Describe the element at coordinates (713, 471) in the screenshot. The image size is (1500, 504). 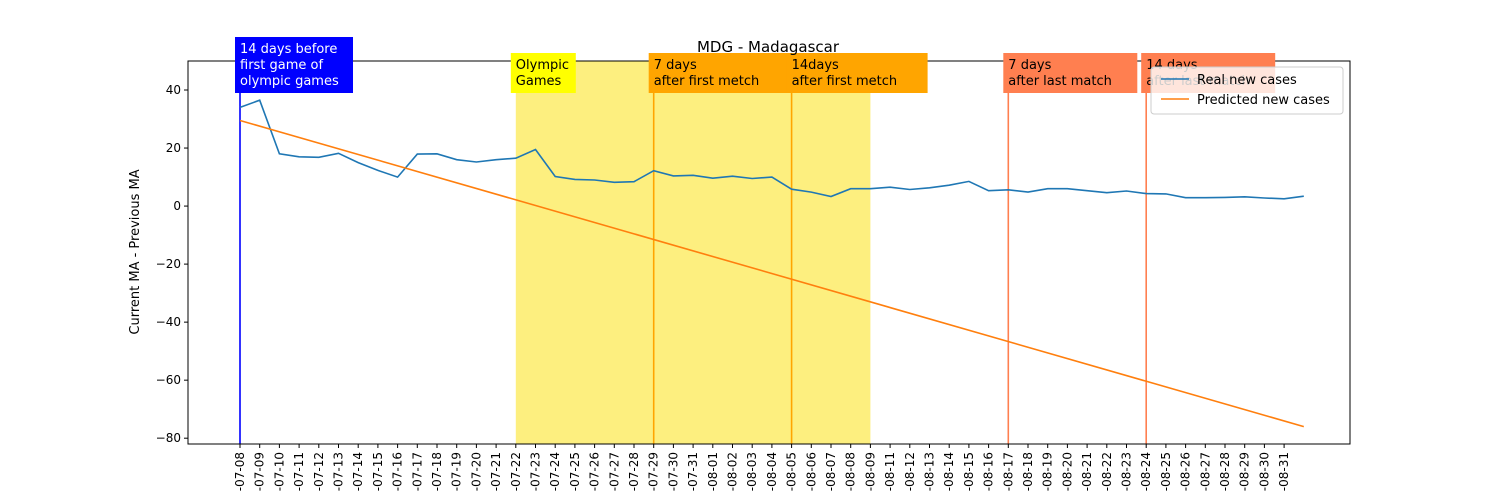
I see `x-tick-label: -08-01` at that location.